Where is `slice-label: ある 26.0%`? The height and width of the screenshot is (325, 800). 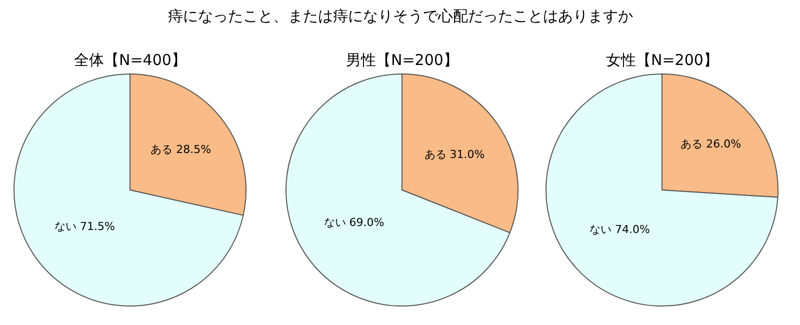
slice-label: ある 26.0% is located at coordinates (711, 144).